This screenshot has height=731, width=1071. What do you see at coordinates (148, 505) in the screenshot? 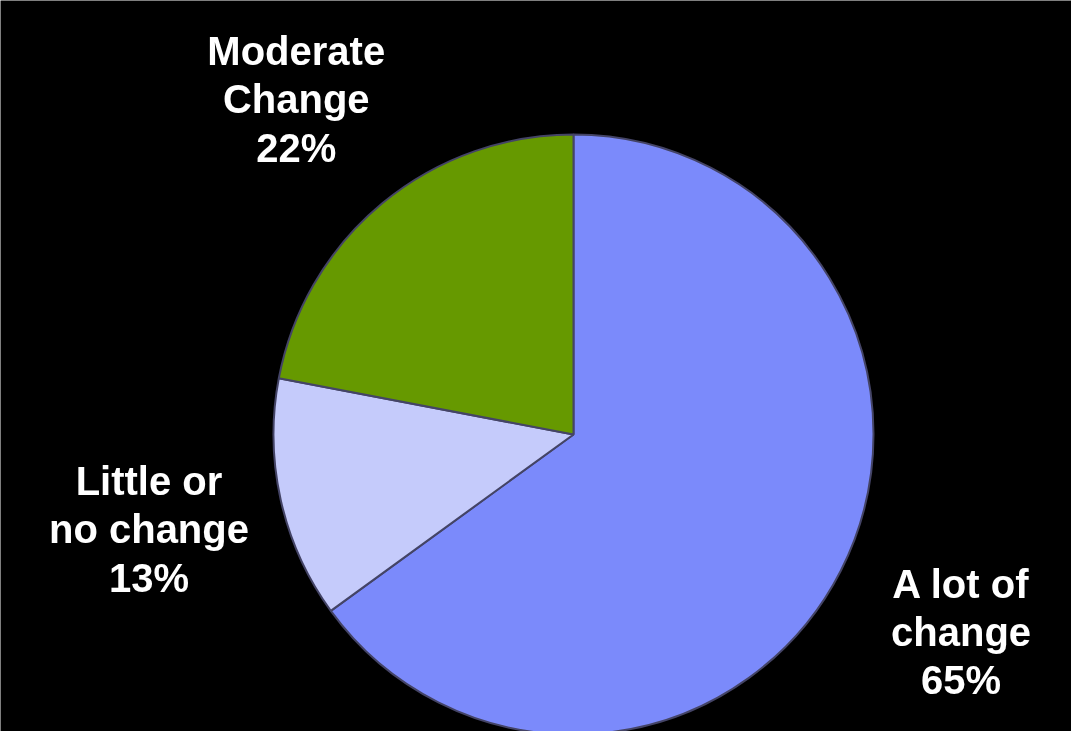
I see `slice-label: Little or no change` at bounding box center [148, 505].